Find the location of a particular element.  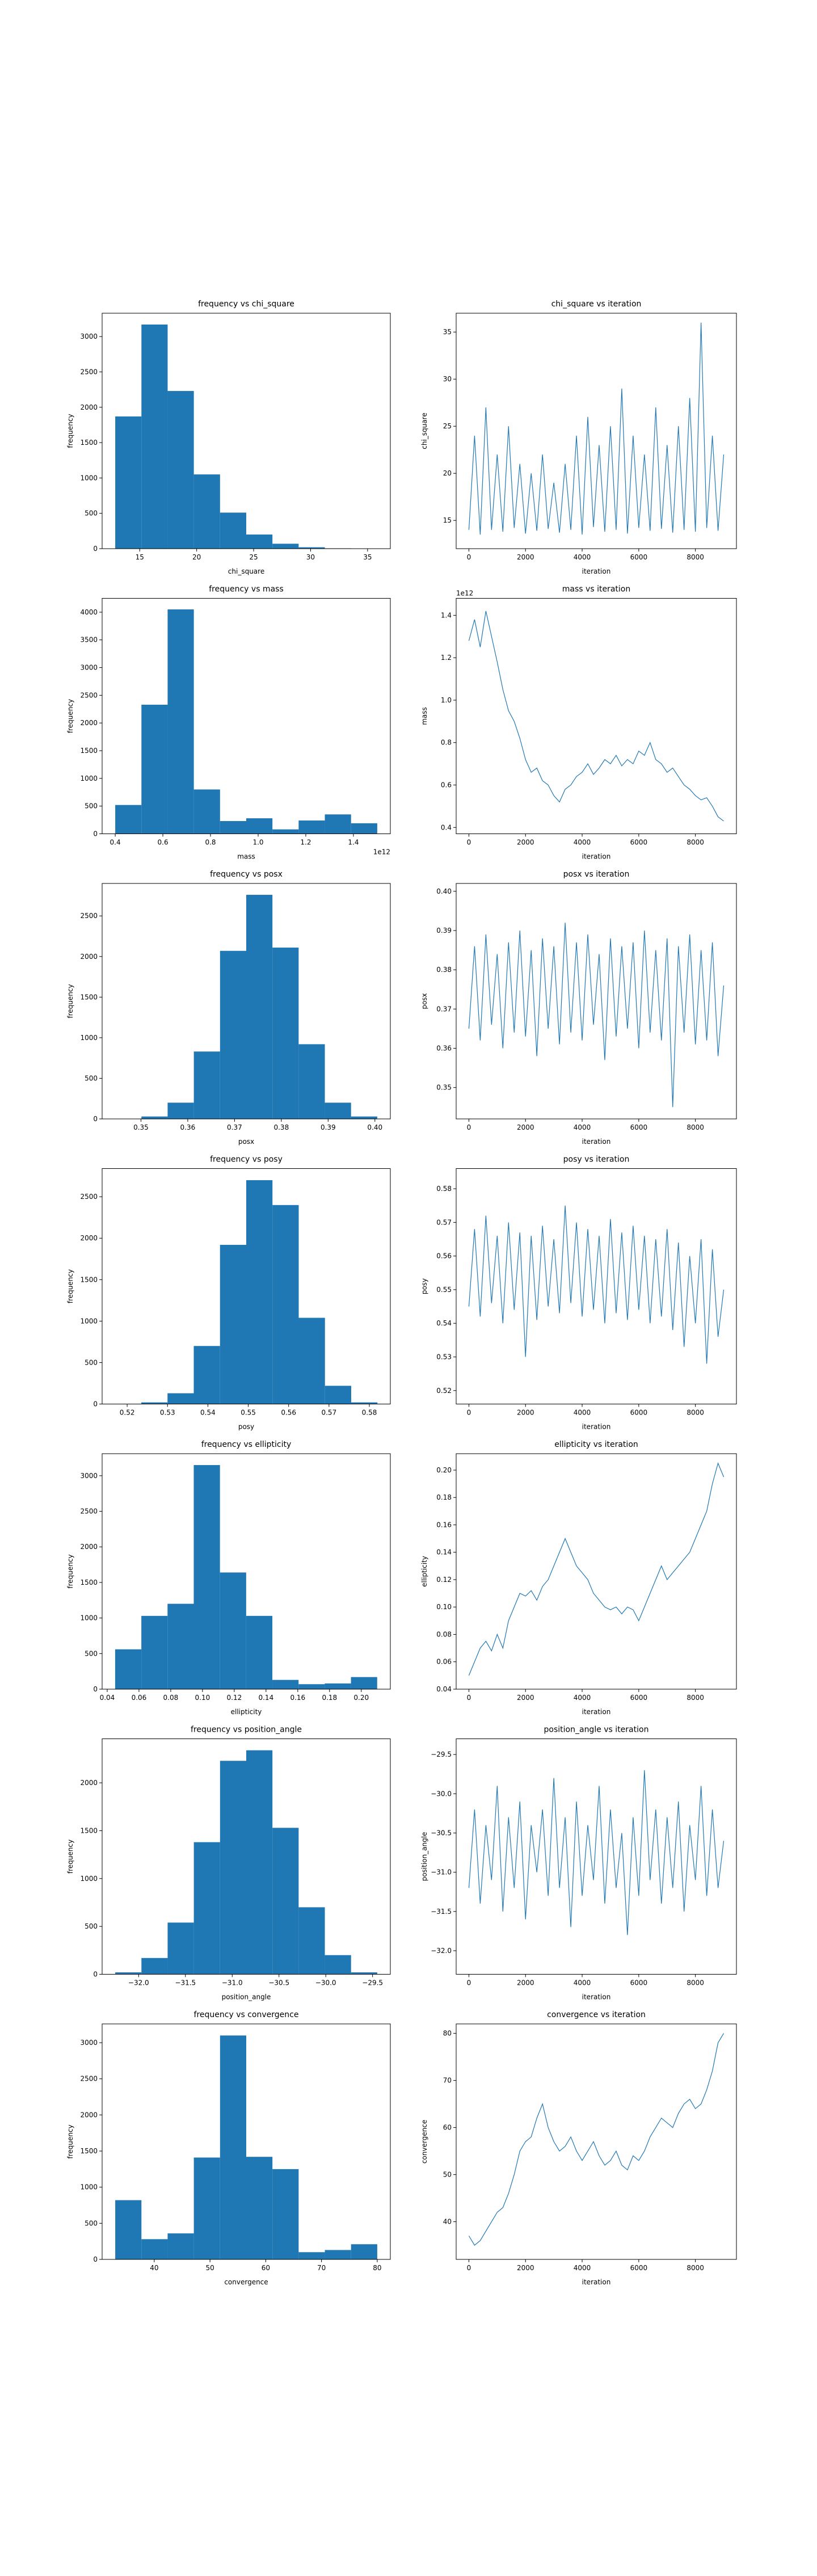

x-axis-label: iteration is located at coordinates (596, 1997).